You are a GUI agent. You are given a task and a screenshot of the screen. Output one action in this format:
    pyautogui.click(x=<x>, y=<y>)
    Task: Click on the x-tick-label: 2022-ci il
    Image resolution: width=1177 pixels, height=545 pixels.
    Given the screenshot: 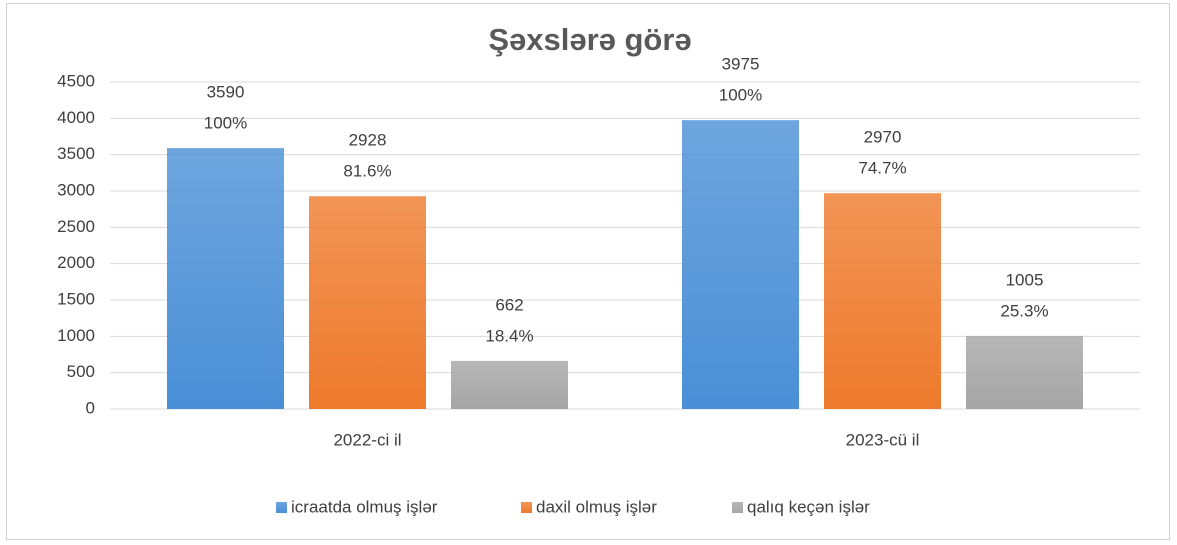 What is the action you would take?
    pyautogui.click(x=367, y=439)
    